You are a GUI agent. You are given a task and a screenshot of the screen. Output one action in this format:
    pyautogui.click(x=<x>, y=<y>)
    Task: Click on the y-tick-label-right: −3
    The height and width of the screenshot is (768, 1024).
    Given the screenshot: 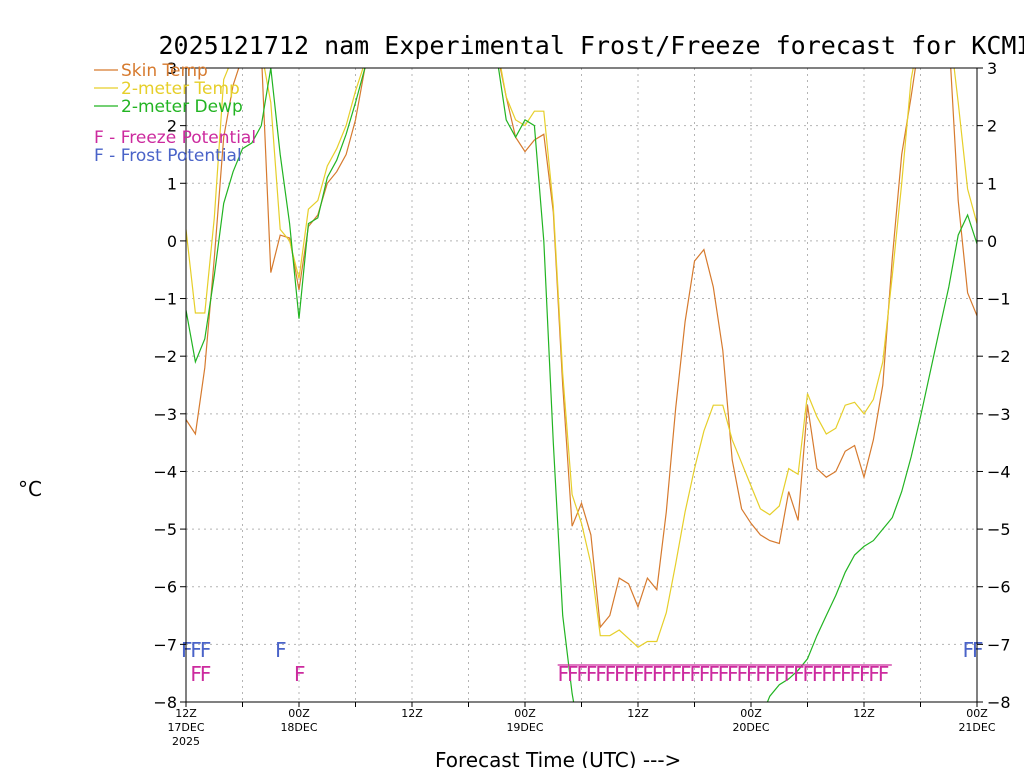 What is the action you would take?
    pyautogui.click(x=999, y=414)
    